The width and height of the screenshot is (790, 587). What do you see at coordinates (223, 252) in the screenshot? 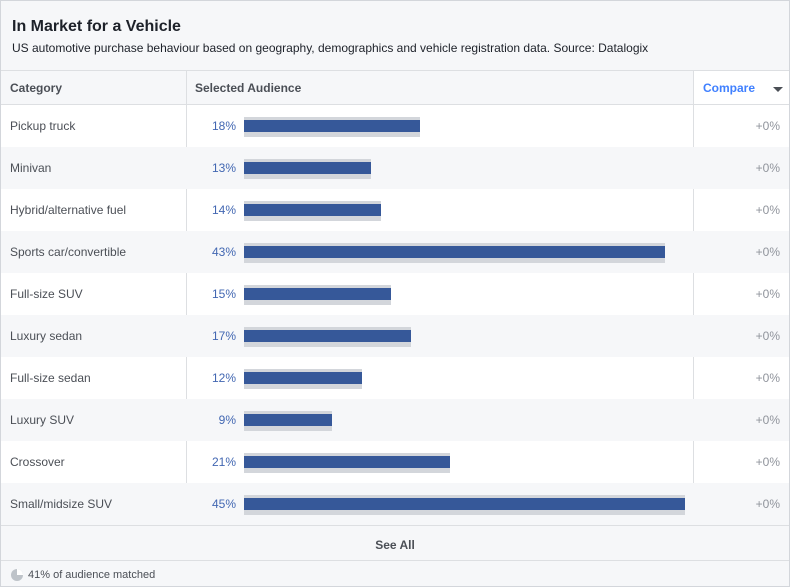
I see `percent-label: 43%` at bounding box center [223, 252].